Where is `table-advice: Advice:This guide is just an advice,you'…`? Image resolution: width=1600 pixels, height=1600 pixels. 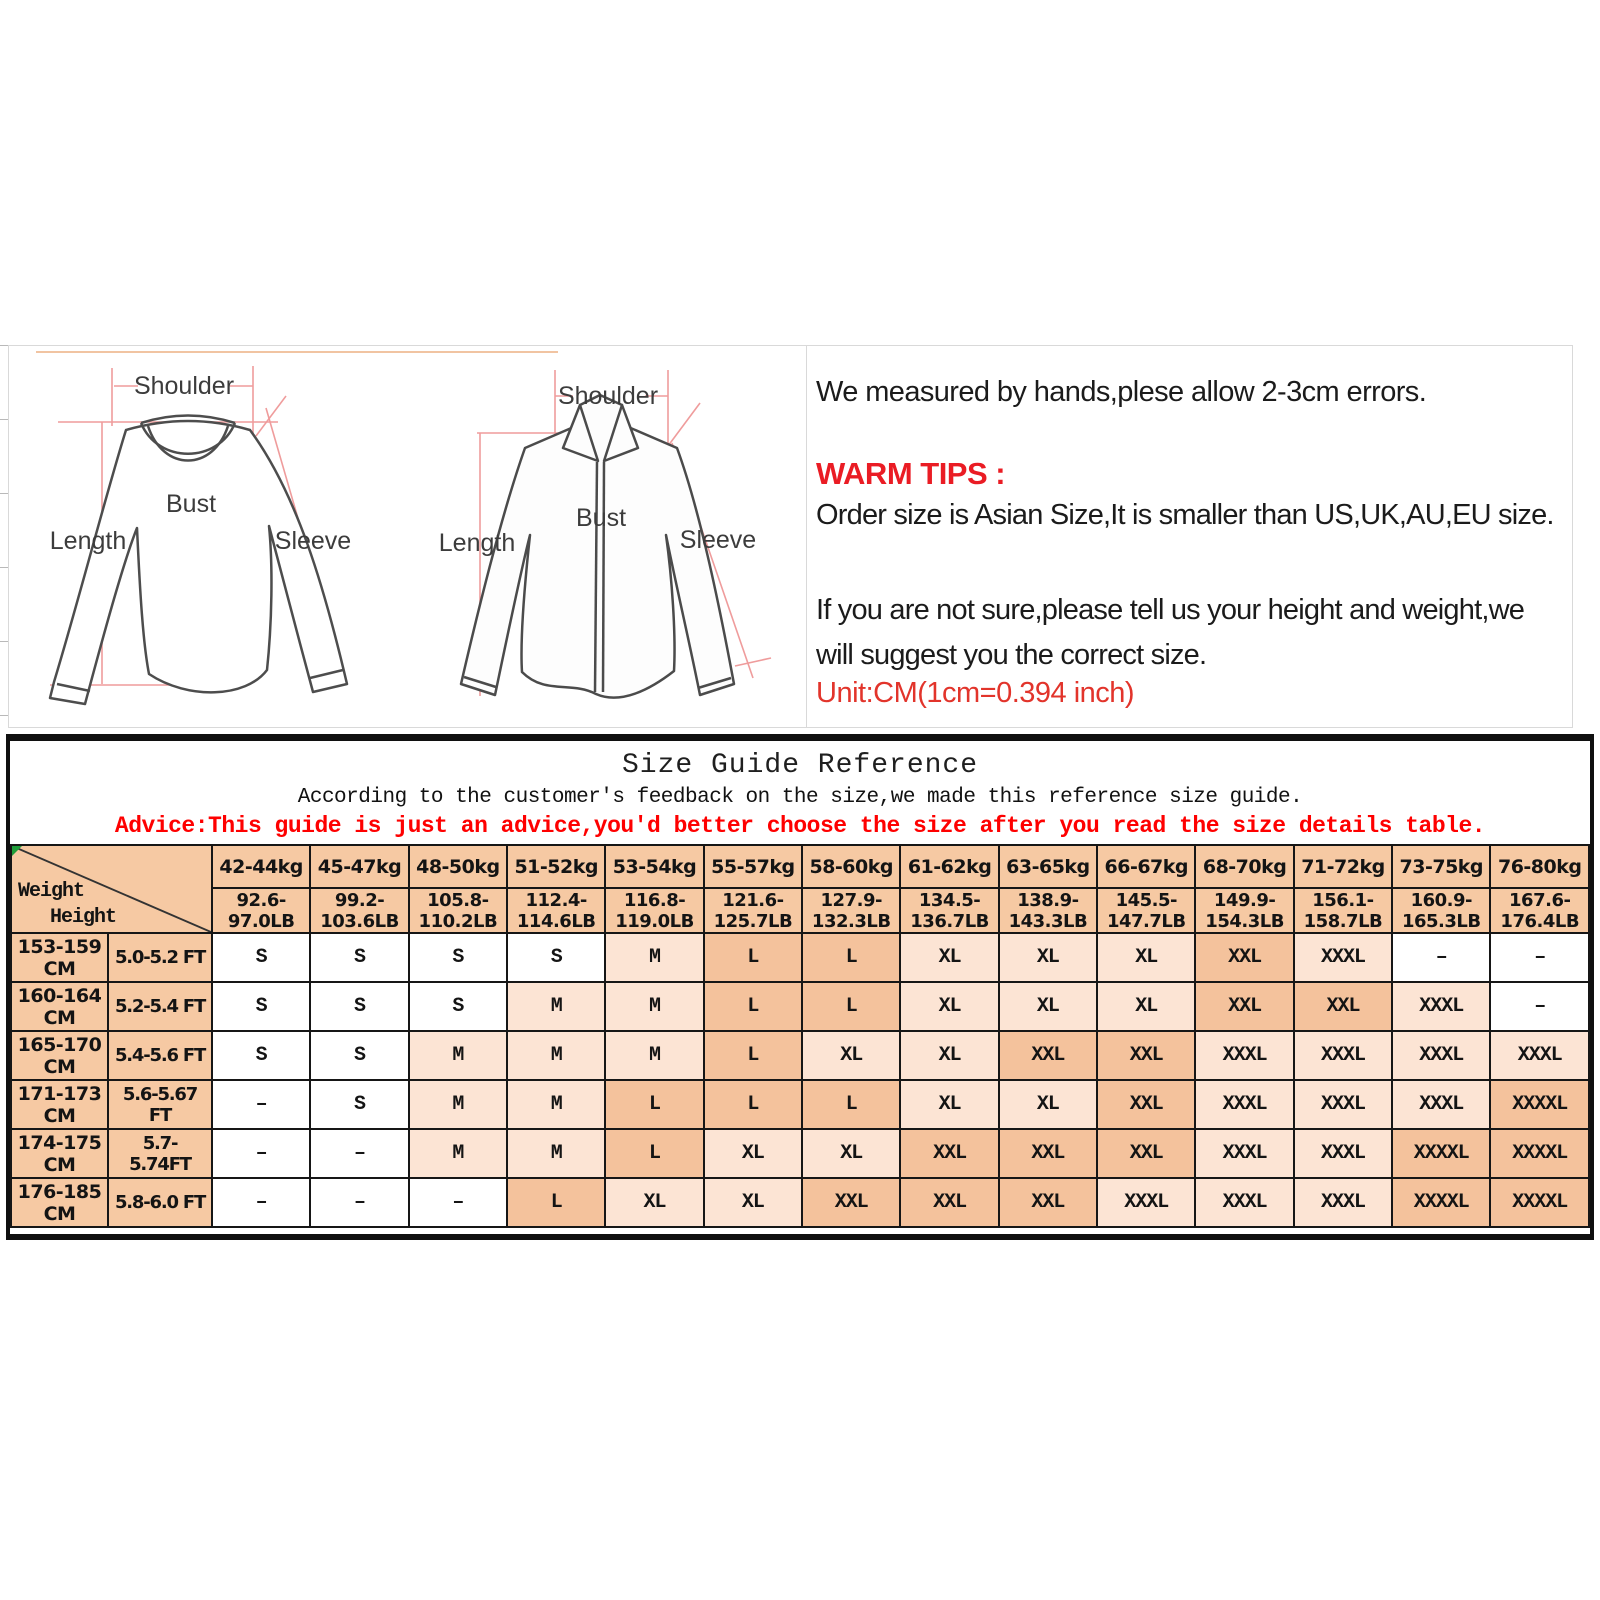
table-advice: Advice:This guide is just an advice,you'… is located at coordinates (800, 826).